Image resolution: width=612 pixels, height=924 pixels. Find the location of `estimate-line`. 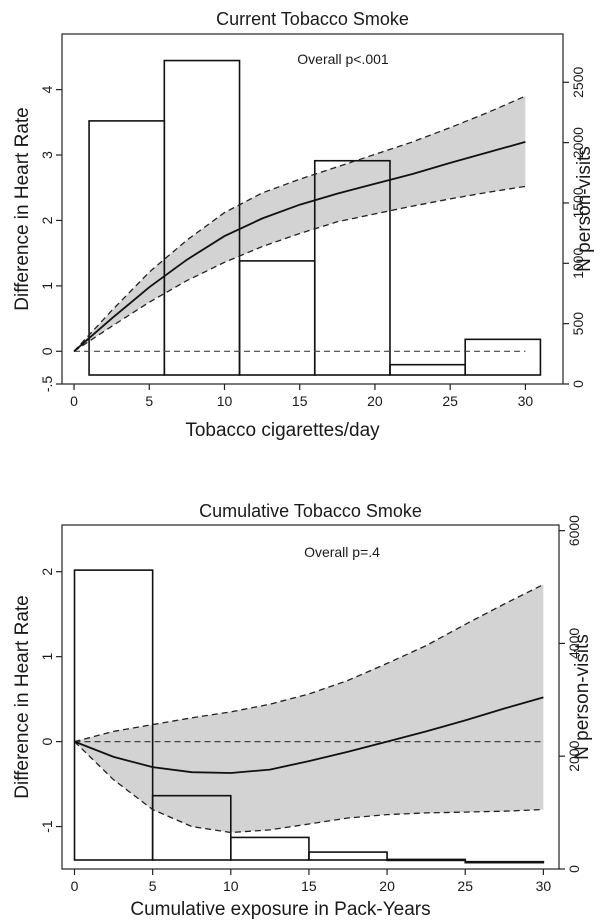

estimate-line is located at coordinates (309, 735).